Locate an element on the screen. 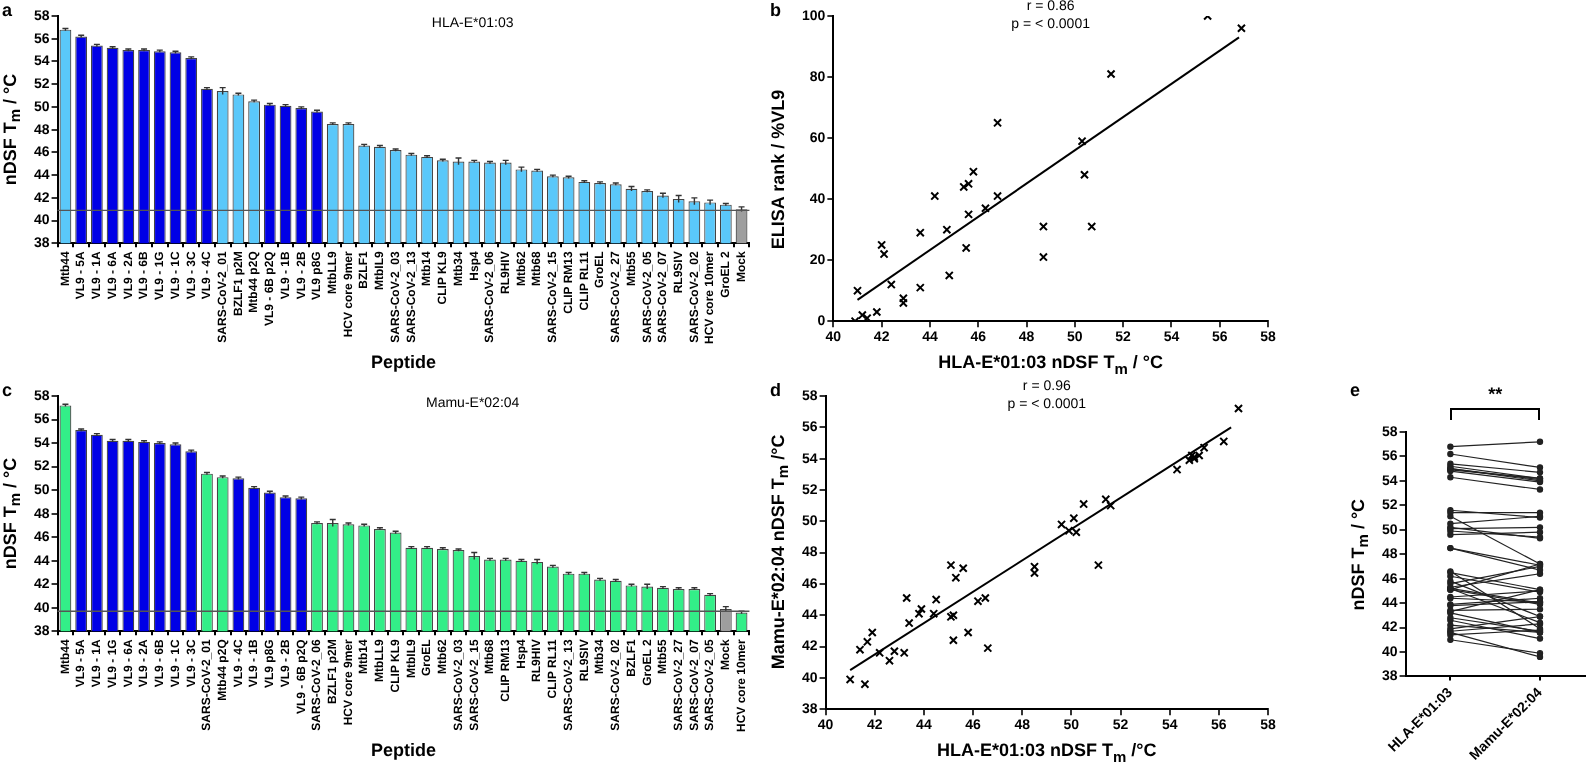 This screenshot has height=768, width=1594. text: b is located at coordinates (775, 10).